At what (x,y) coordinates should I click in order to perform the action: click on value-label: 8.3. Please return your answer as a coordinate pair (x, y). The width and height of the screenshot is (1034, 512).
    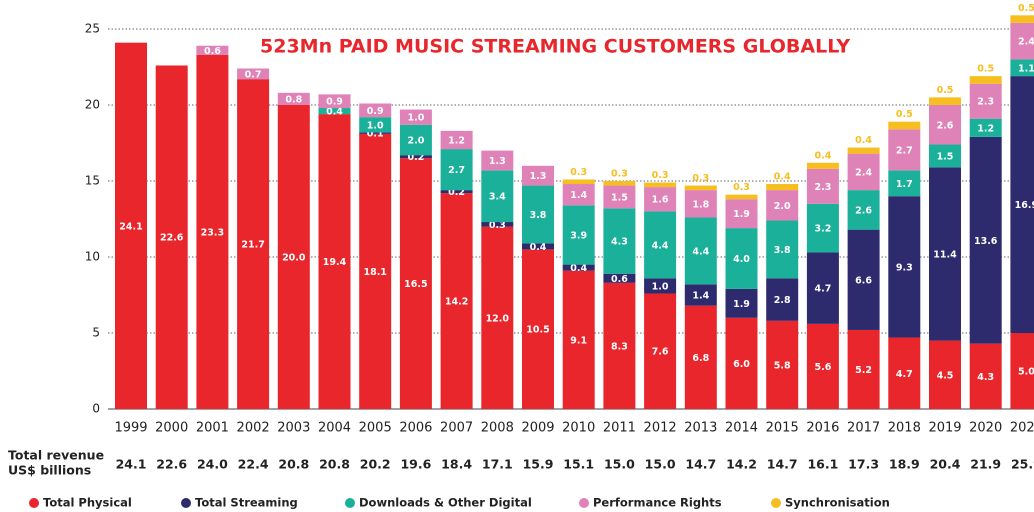
    Looking at the image, I should click on (619, 346).